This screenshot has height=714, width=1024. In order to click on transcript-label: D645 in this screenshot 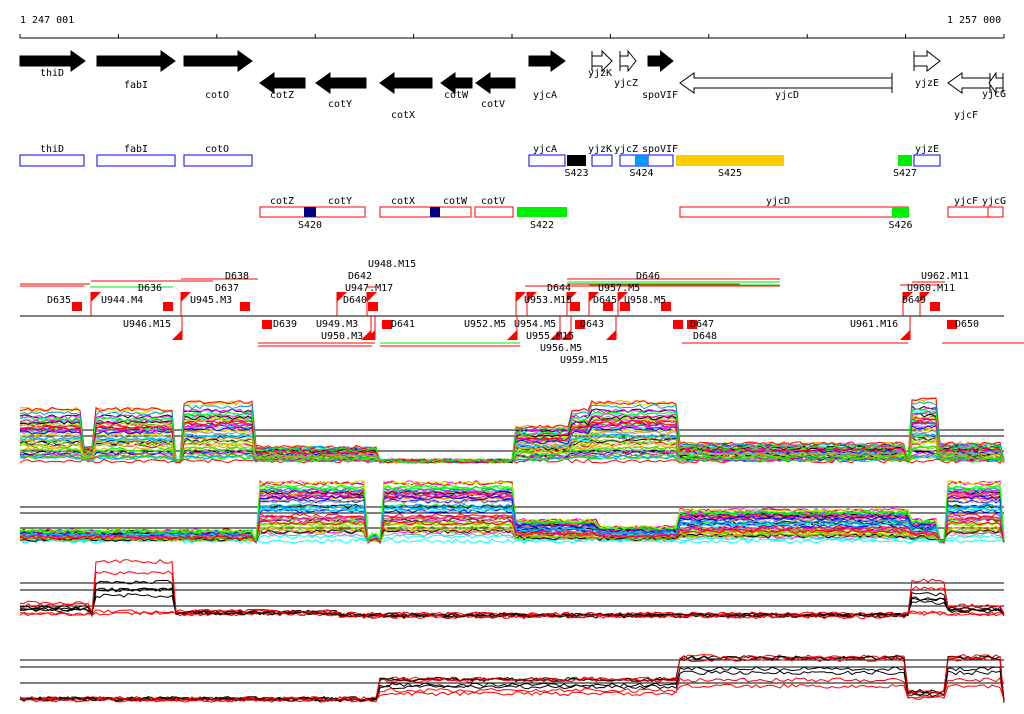, I will do `click(605, 300)`.